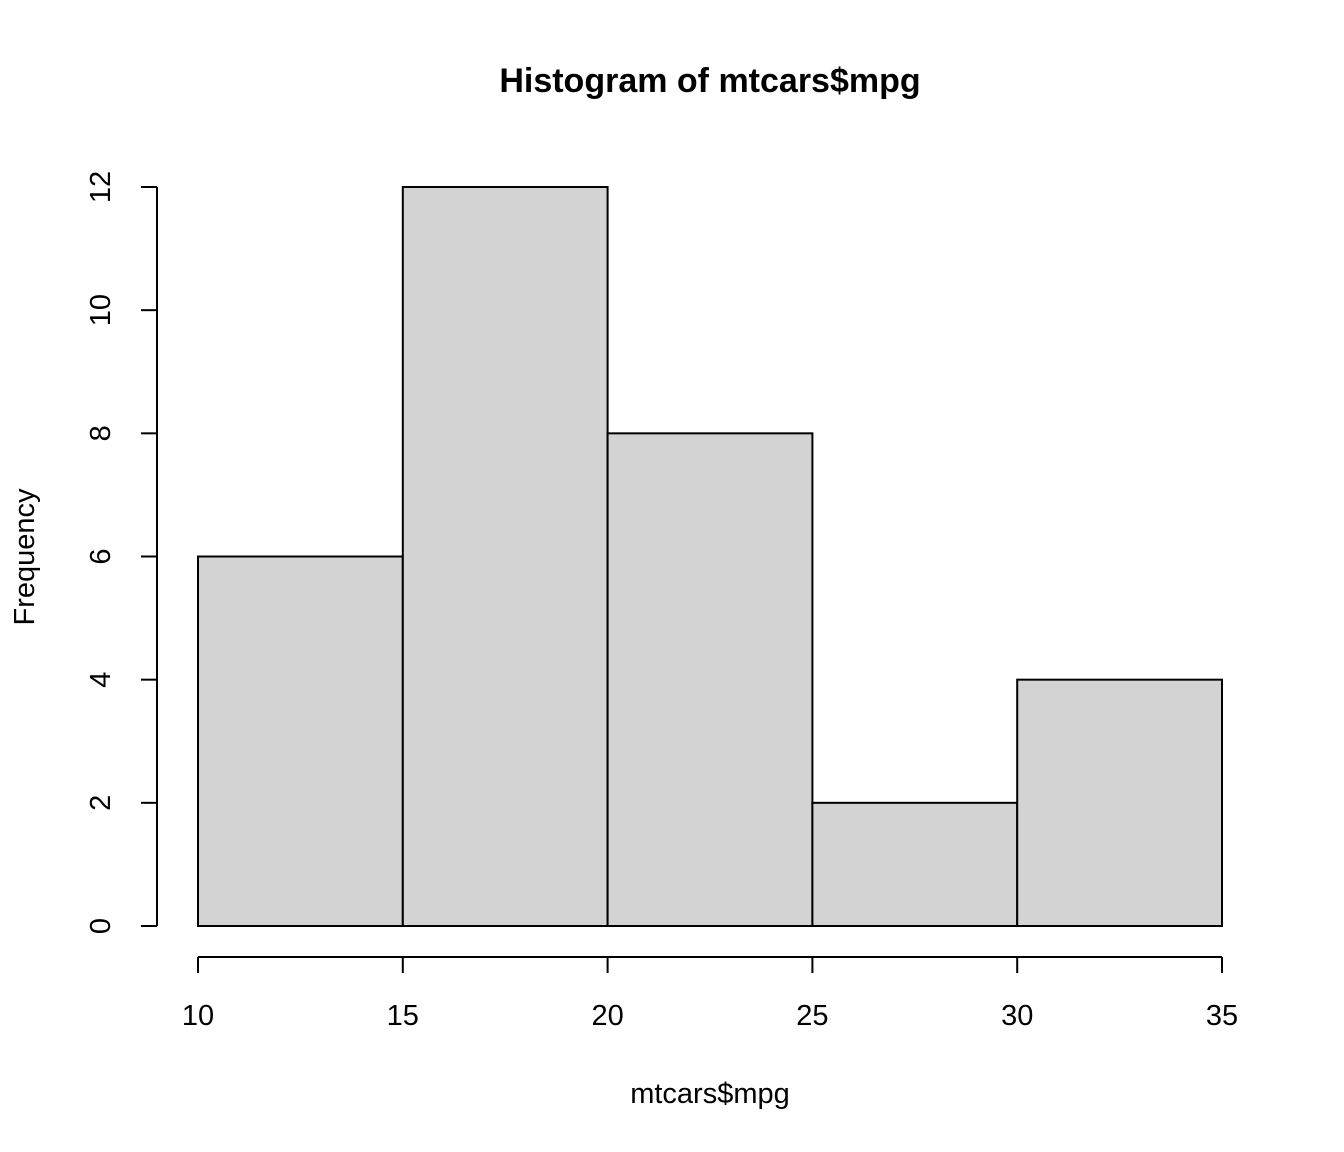 Image resolution: width=1344 pixels, height=1152 pixels. What do you see at coordinates (101, 433) in the screenshot?
I see `y-tick-label: 8` at bounding box center [101, 433].